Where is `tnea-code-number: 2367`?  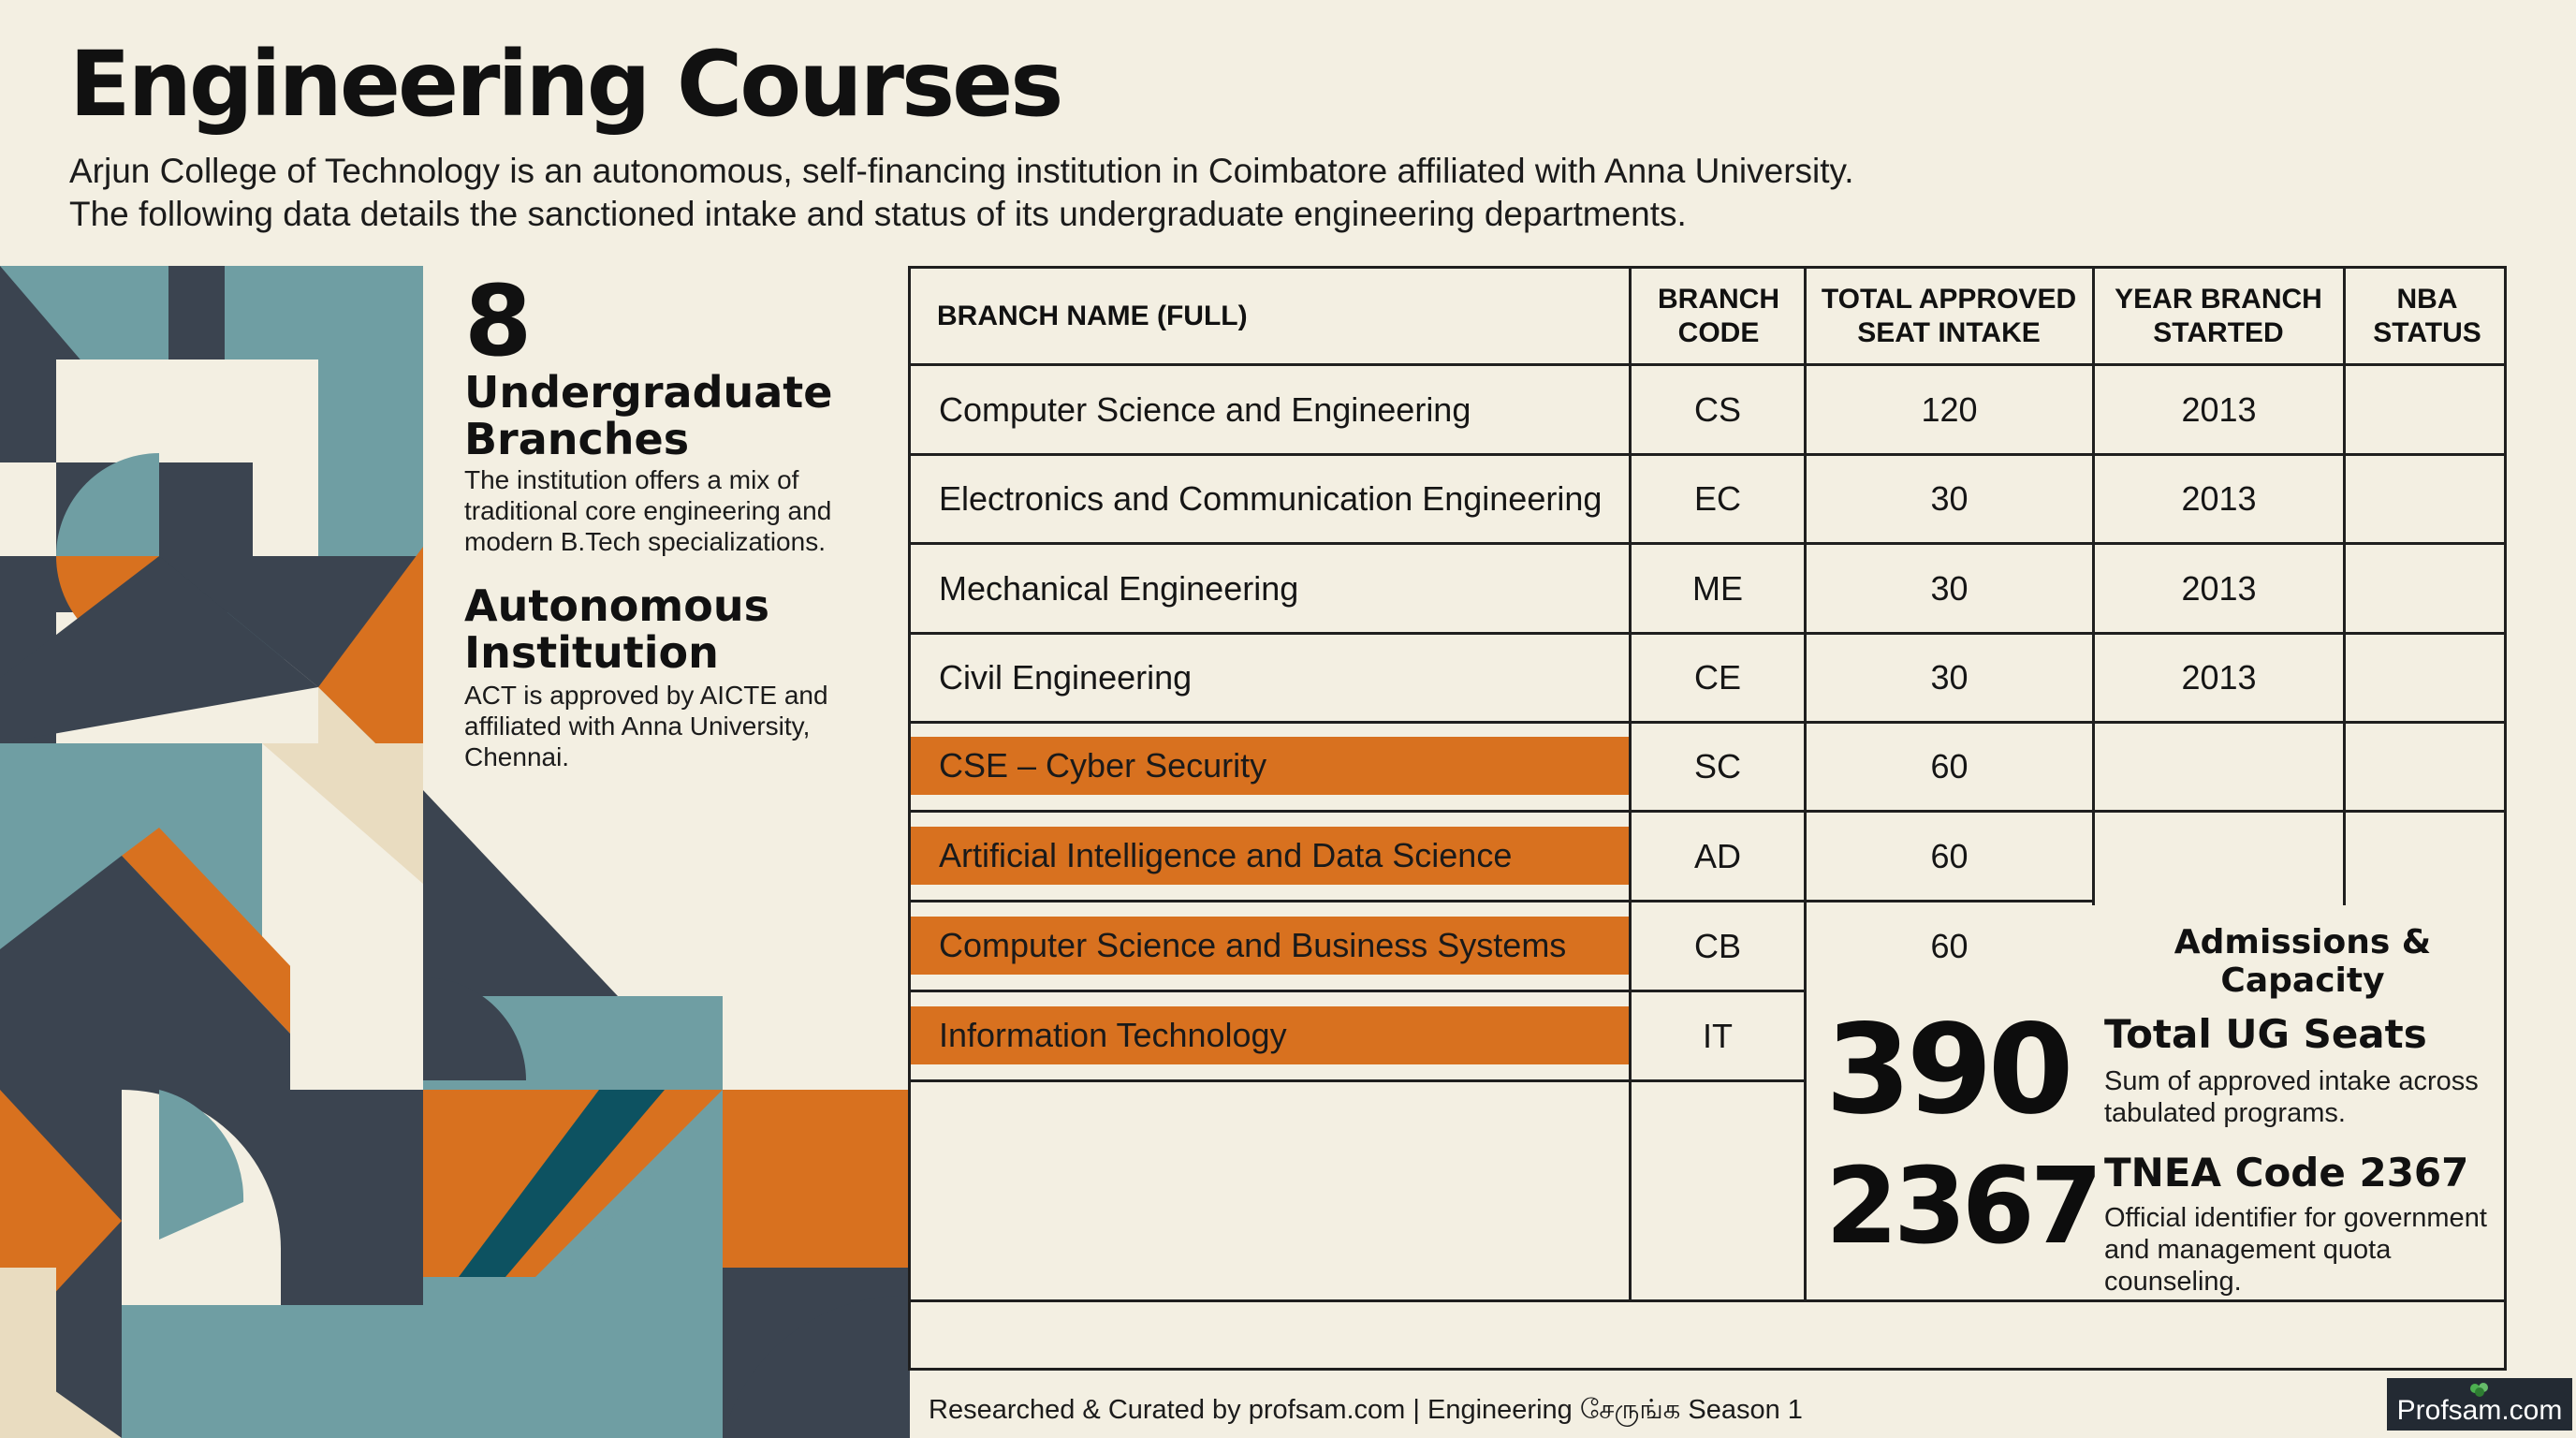
tnea-code-number: 2367 is located at coordinates (1964, 1207).